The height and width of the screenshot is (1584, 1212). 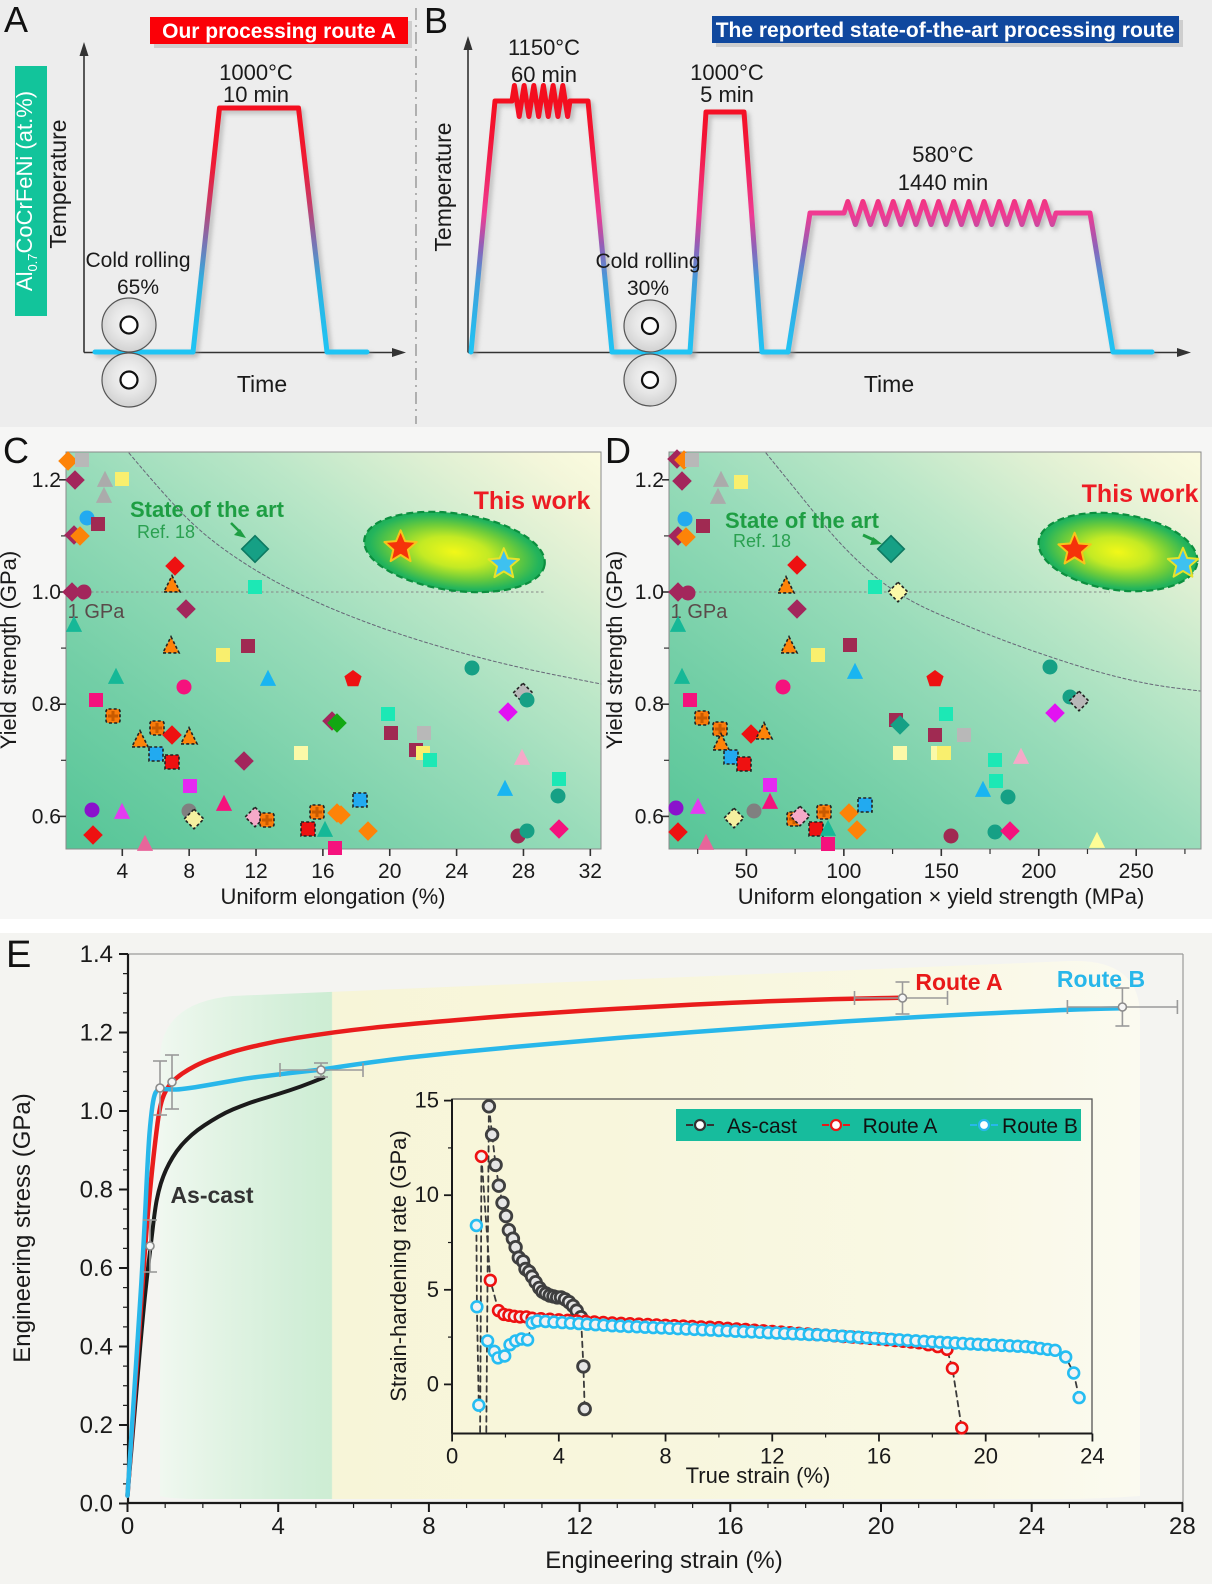 What do you see at coordinates (663, 1560) in the screenshot?
I see `svg-text: Engineering strain (%)` at bounding box center [663, 1560].